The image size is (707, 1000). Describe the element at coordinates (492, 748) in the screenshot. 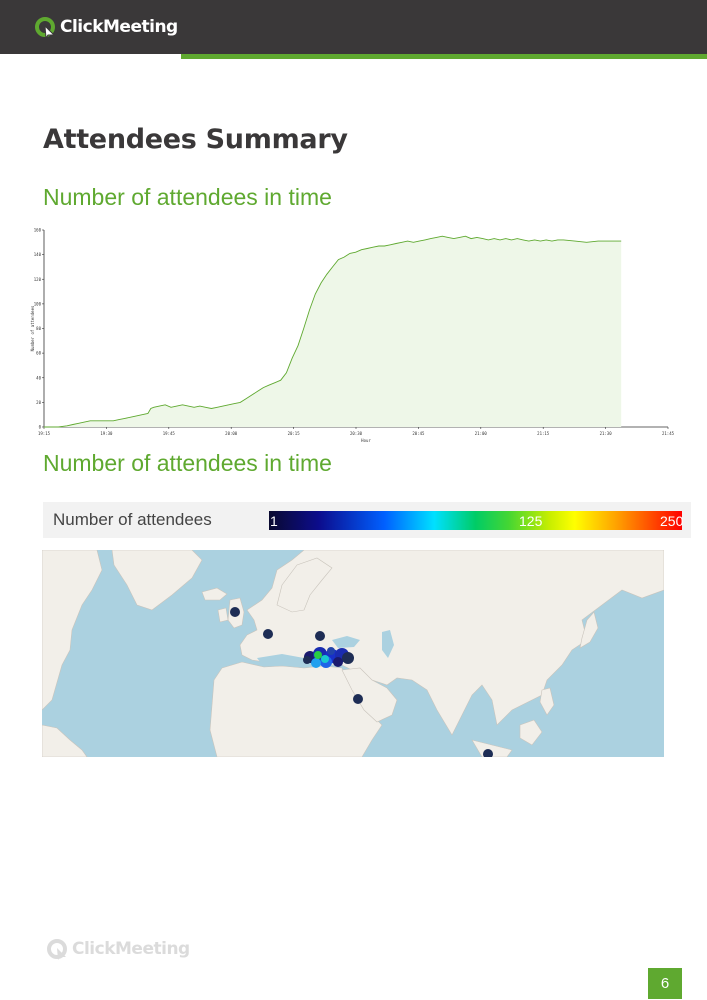

I see `landmass-indonesia` at that location.